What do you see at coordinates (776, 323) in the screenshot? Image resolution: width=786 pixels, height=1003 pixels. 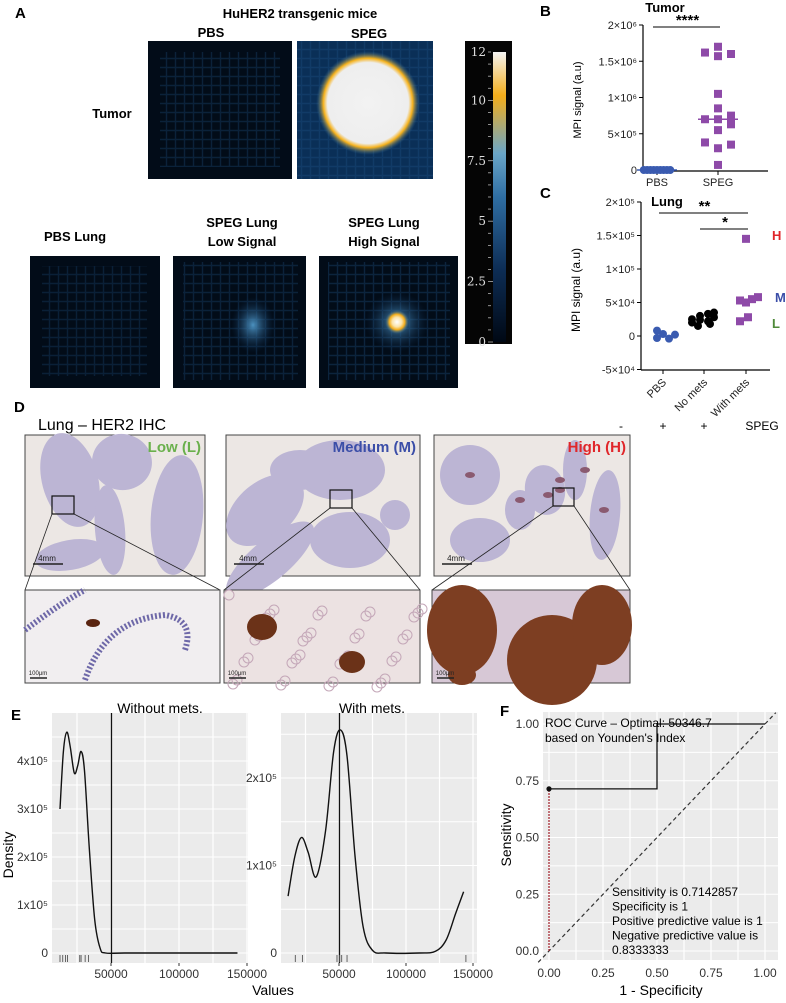 I see `level-annotation-l: L` at bounding box center [776, 323].